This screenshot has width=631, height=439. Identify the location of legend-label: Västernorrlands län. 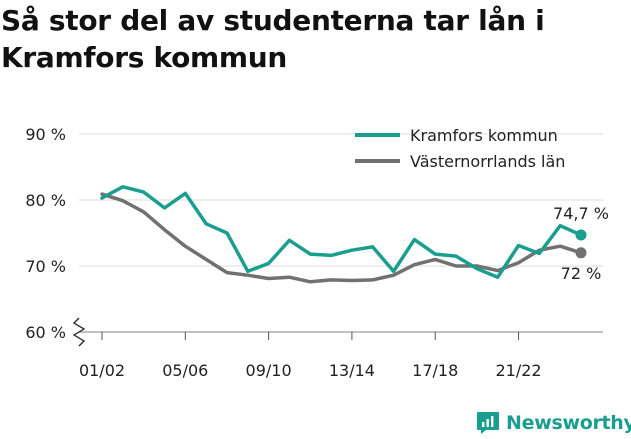
(487, 161).